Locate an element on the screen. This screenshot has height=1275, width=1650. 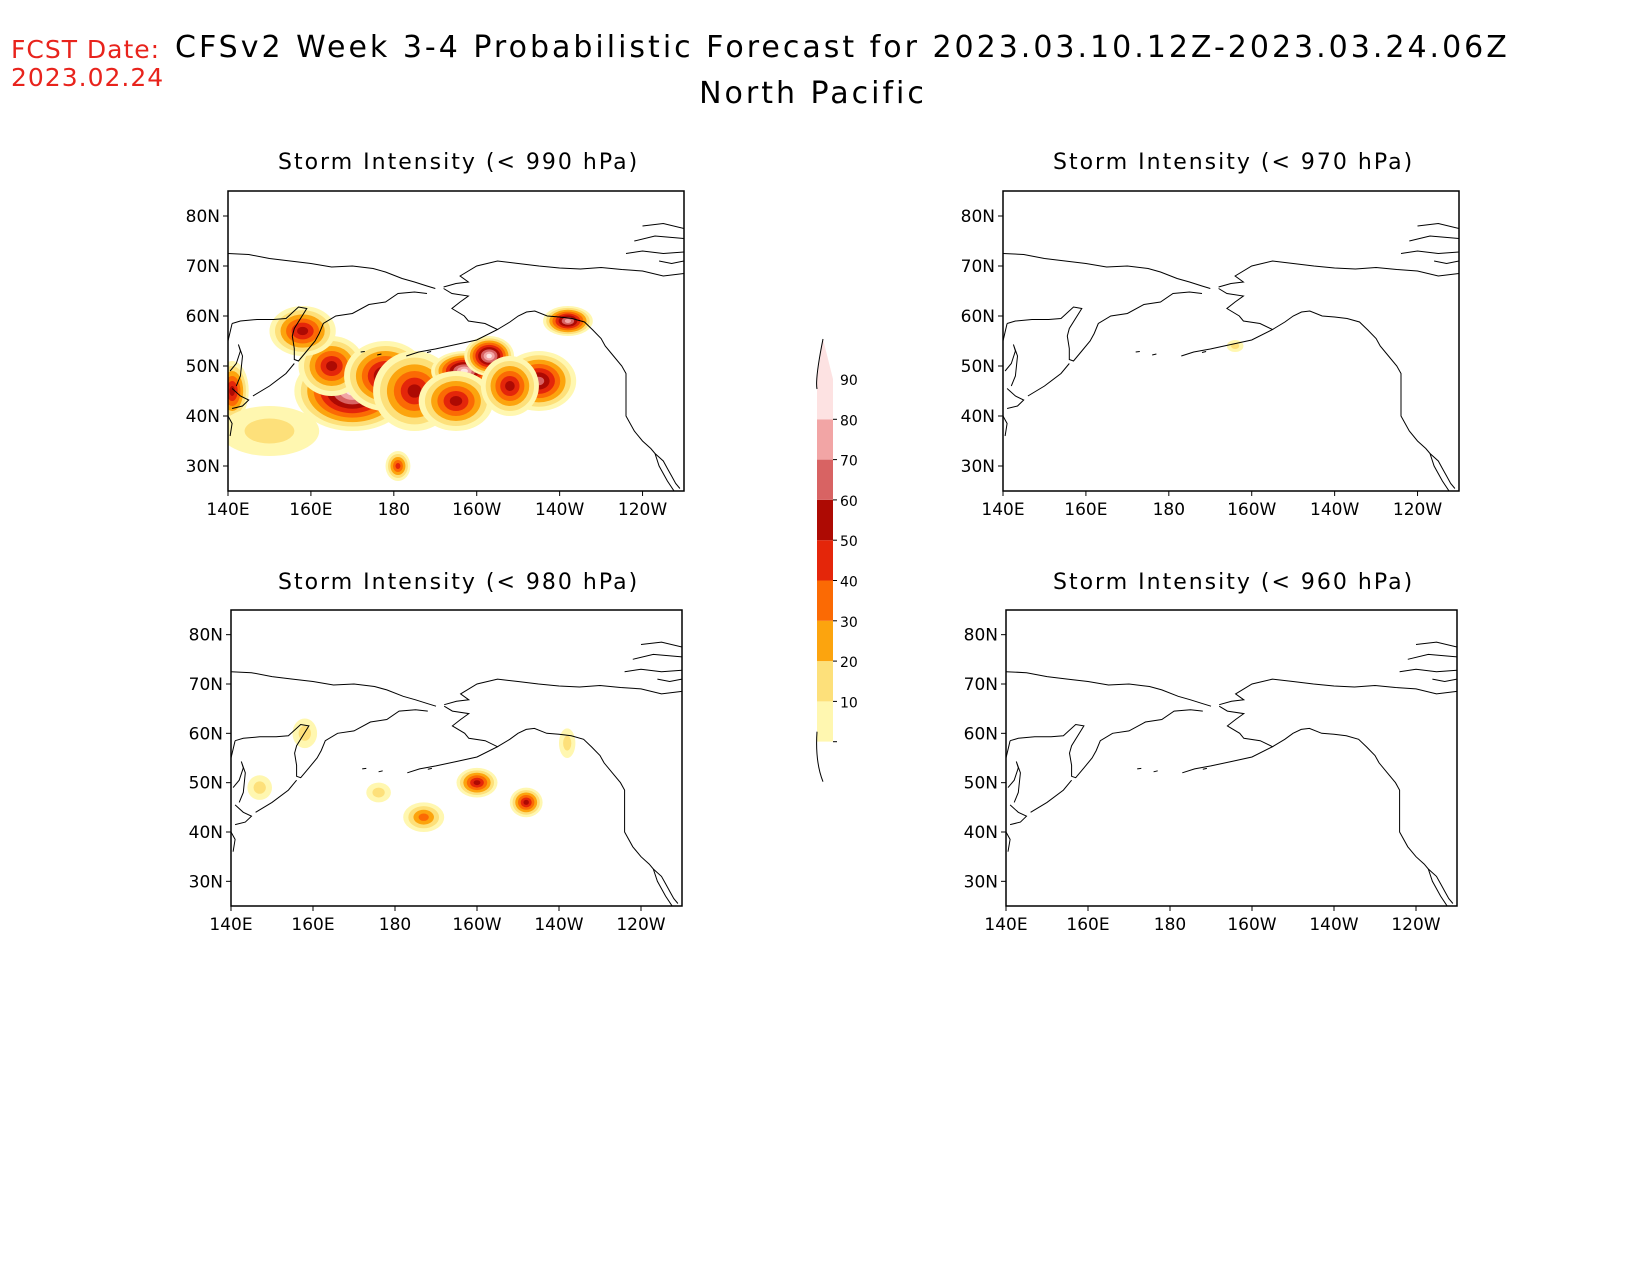
colorbar: 10 20 30 40 50 60 70 80 90 is located at coordinates (837, 560).